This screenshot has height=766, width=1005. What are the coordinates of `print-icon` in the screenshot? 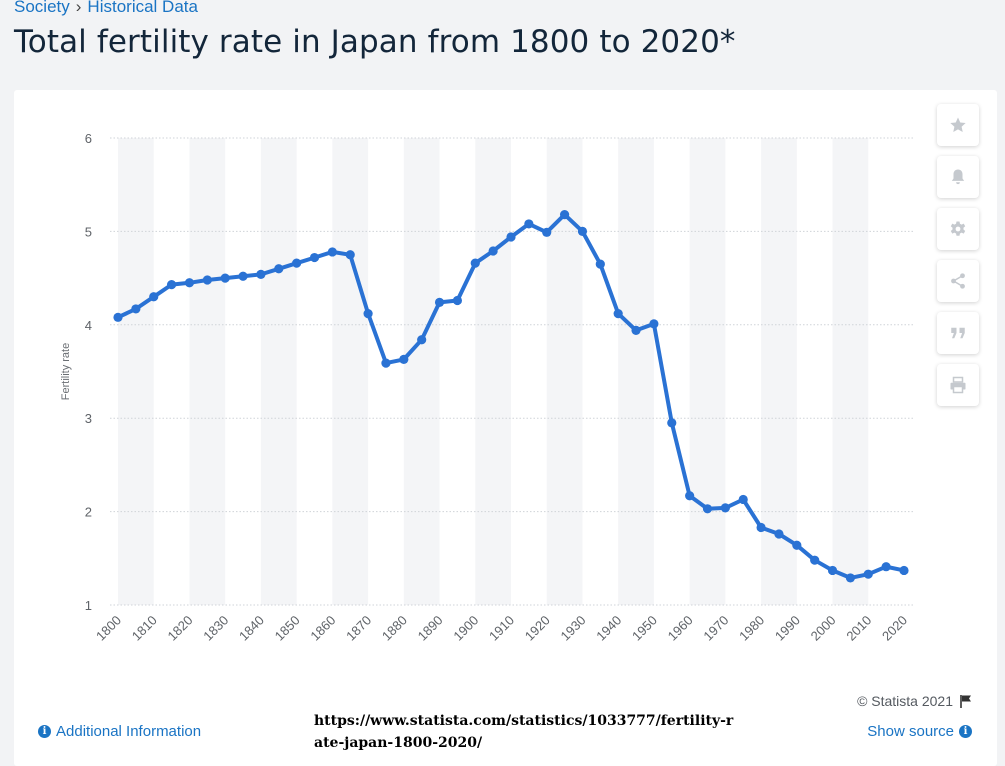 It's located at (958, 385).